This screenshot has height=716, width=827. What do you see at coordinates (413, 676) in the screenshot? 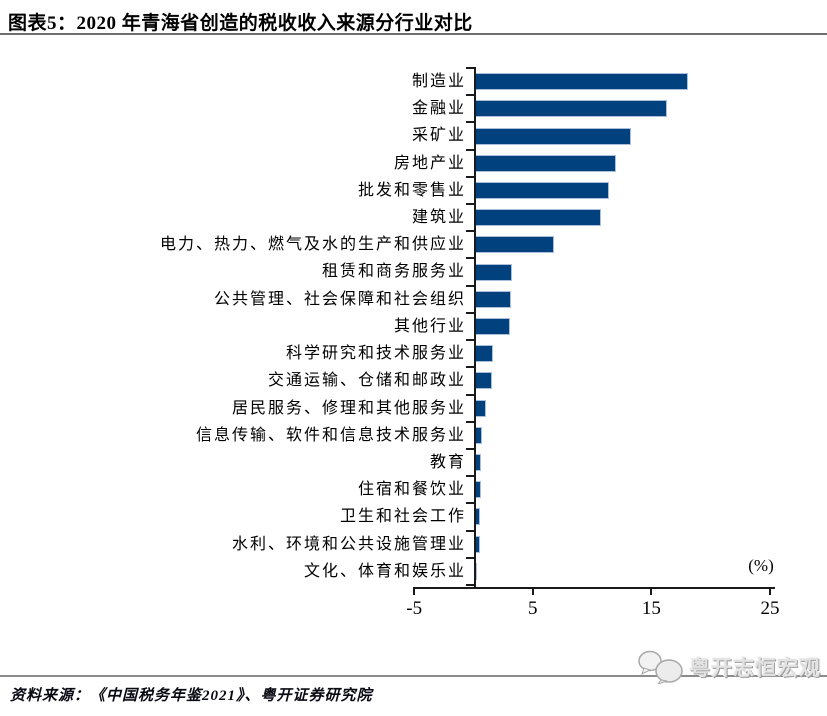
I see `footer-divider` at bounding box center [413, 676].